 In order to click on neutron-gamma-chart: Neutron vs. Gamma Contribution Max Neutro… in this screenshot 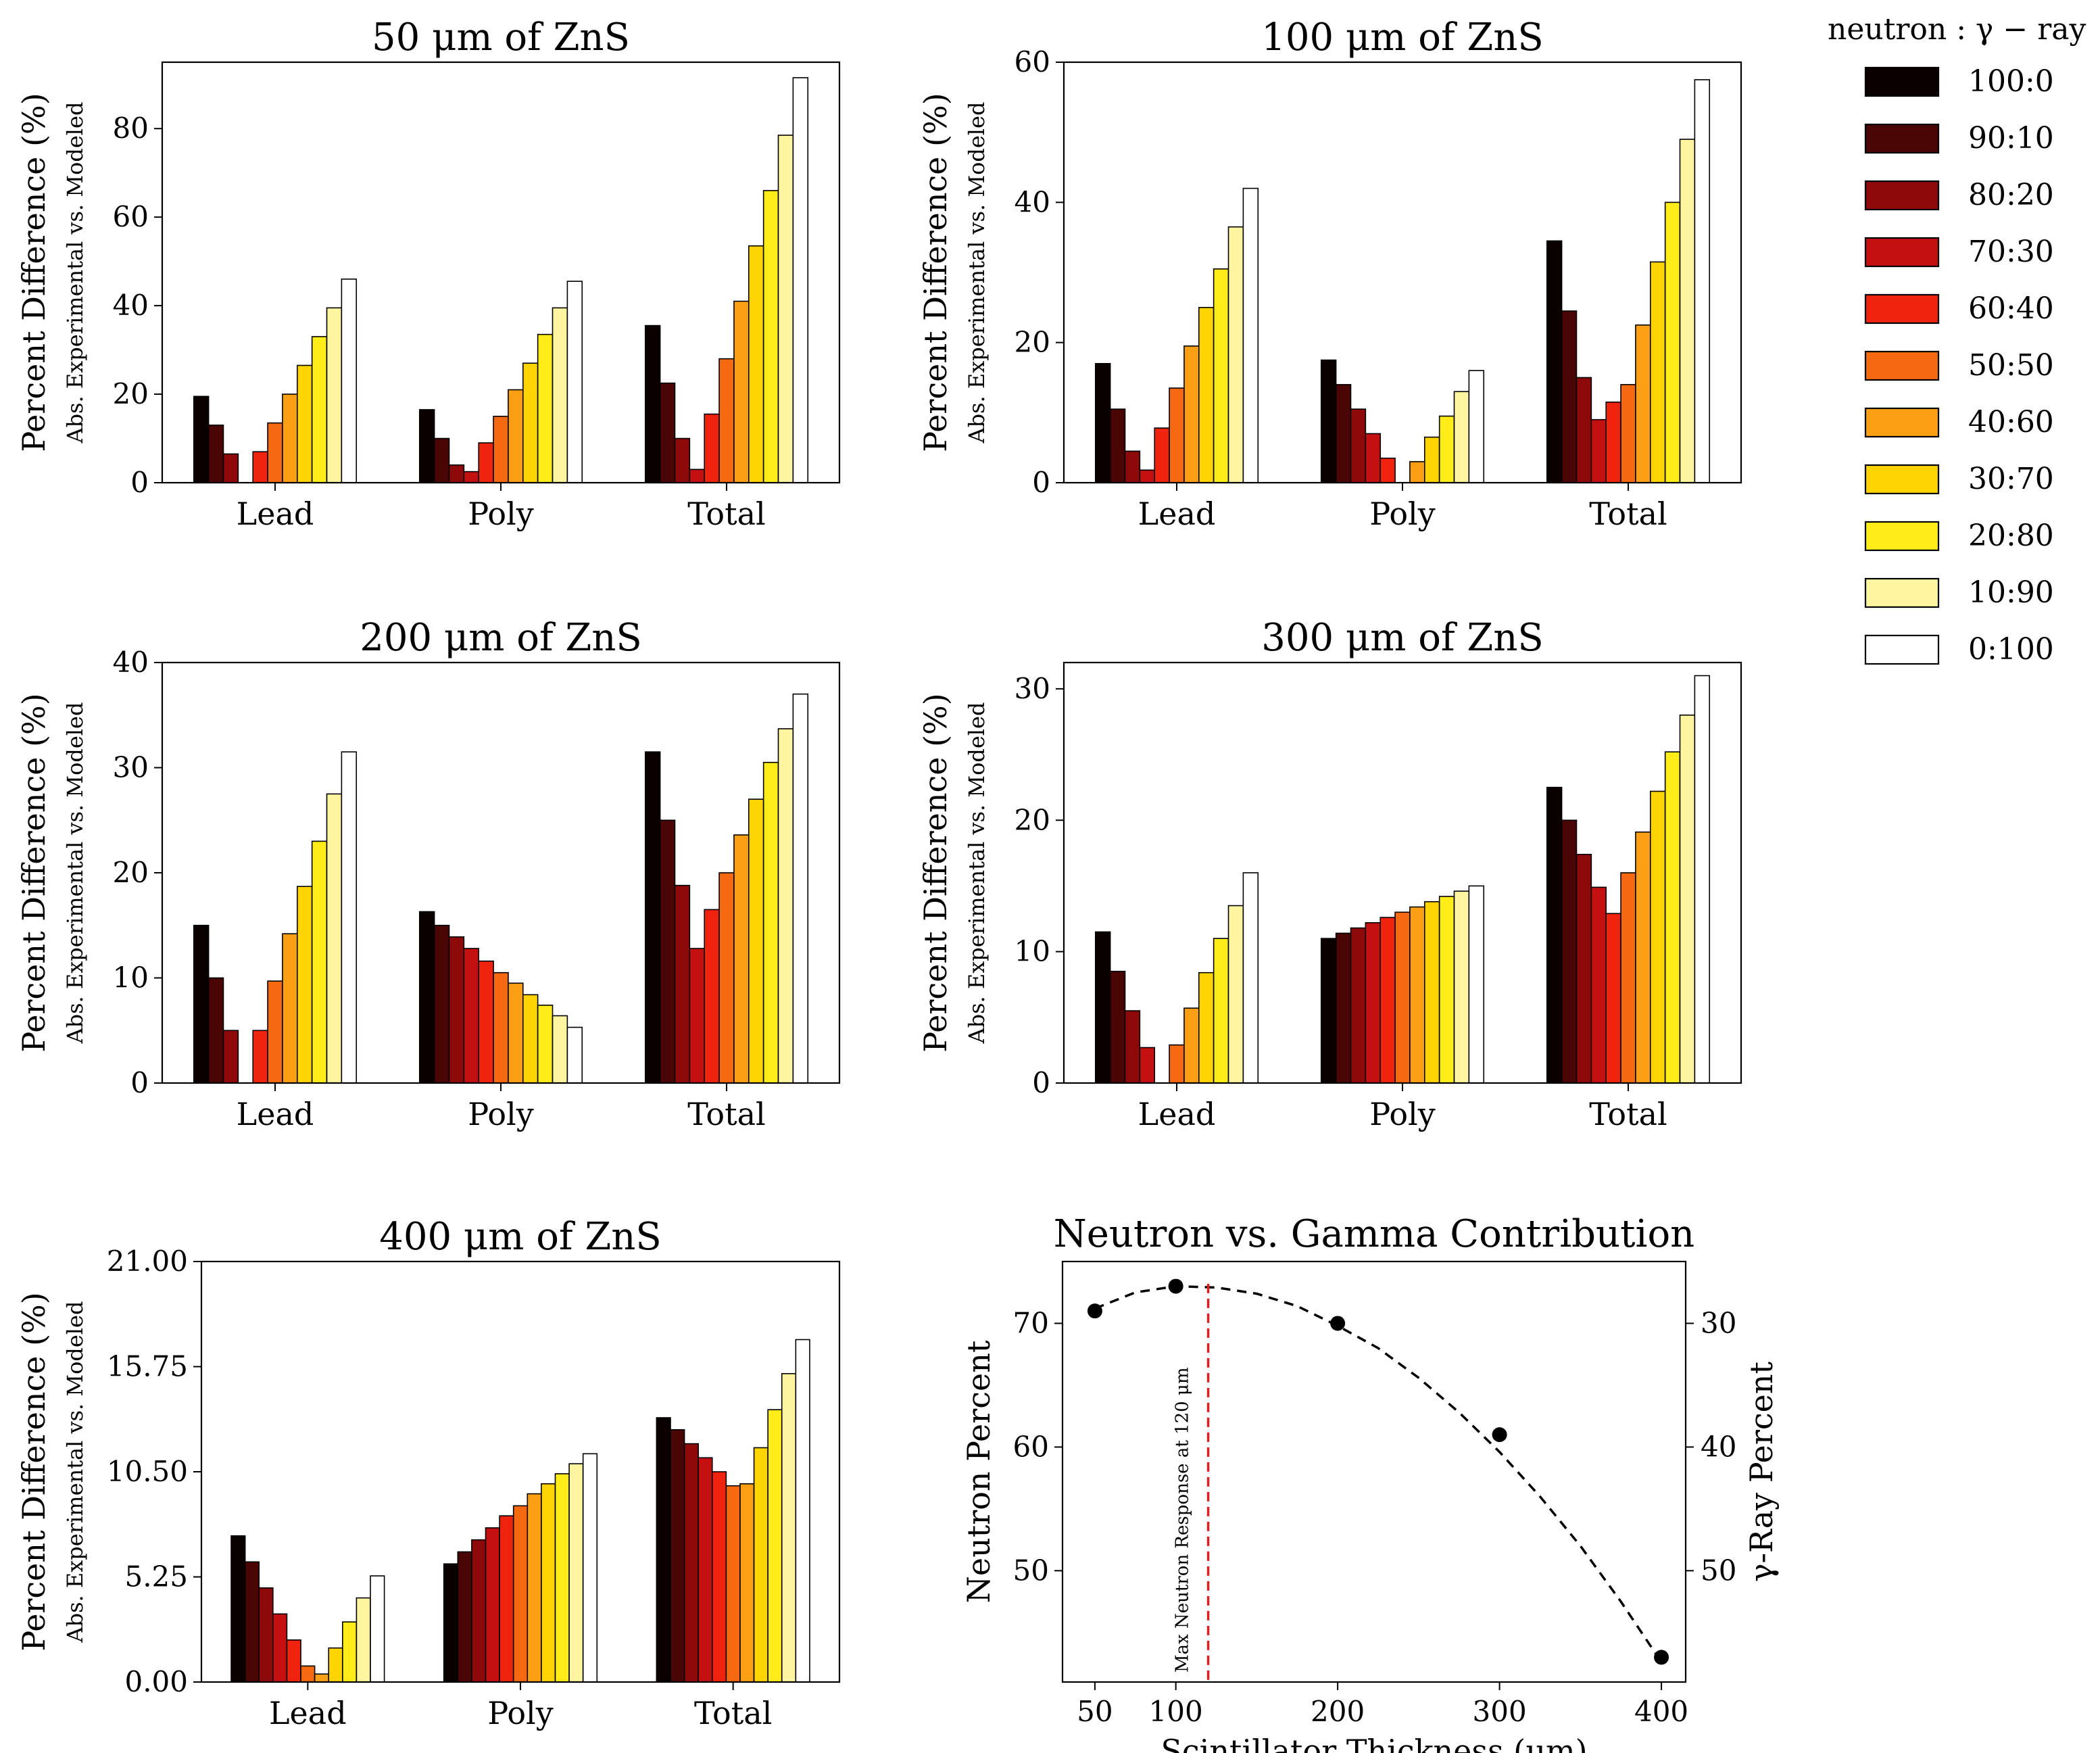, I will do `click(1370, 1482)`.